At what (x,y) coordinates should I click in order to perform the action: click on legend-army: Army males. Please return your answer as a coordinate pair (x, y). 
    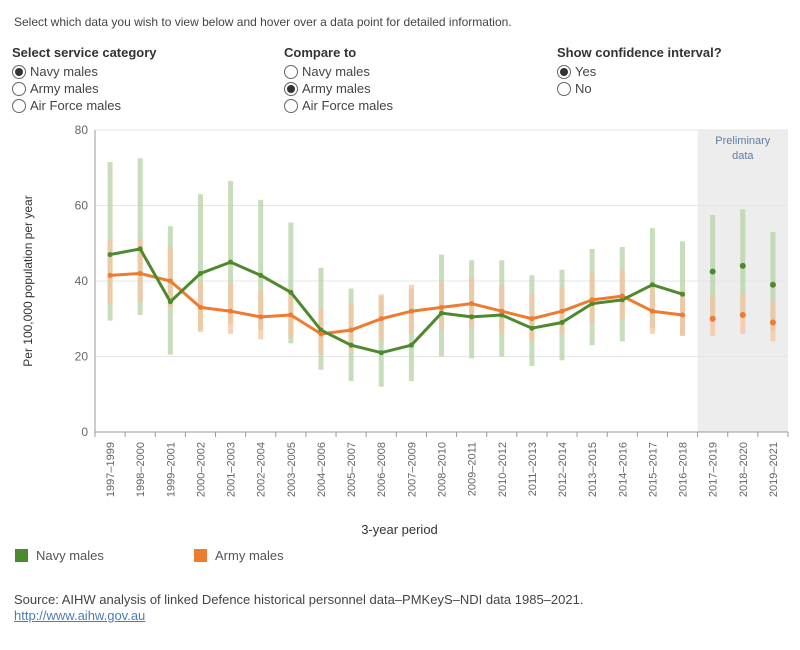
    Looking at the image, I should click on (239, 555).